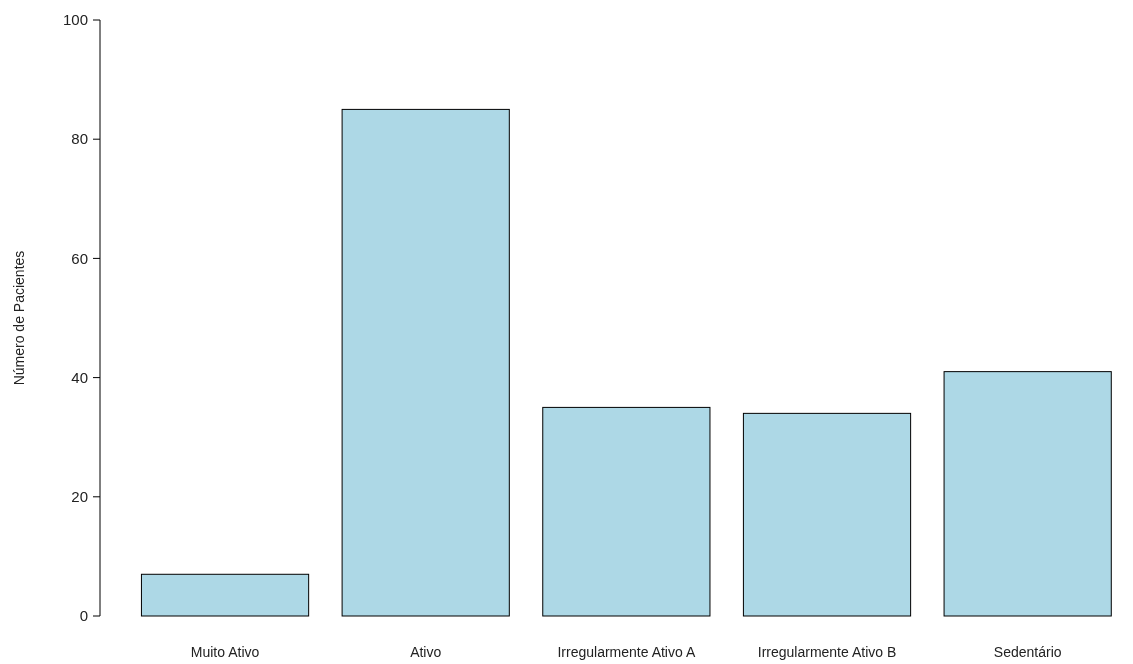  What do you see at coordinates (827, 652) in the screenshot?
I see `x-tick-label: Irregularmente Ativo B` at bounding box center [827, 652].